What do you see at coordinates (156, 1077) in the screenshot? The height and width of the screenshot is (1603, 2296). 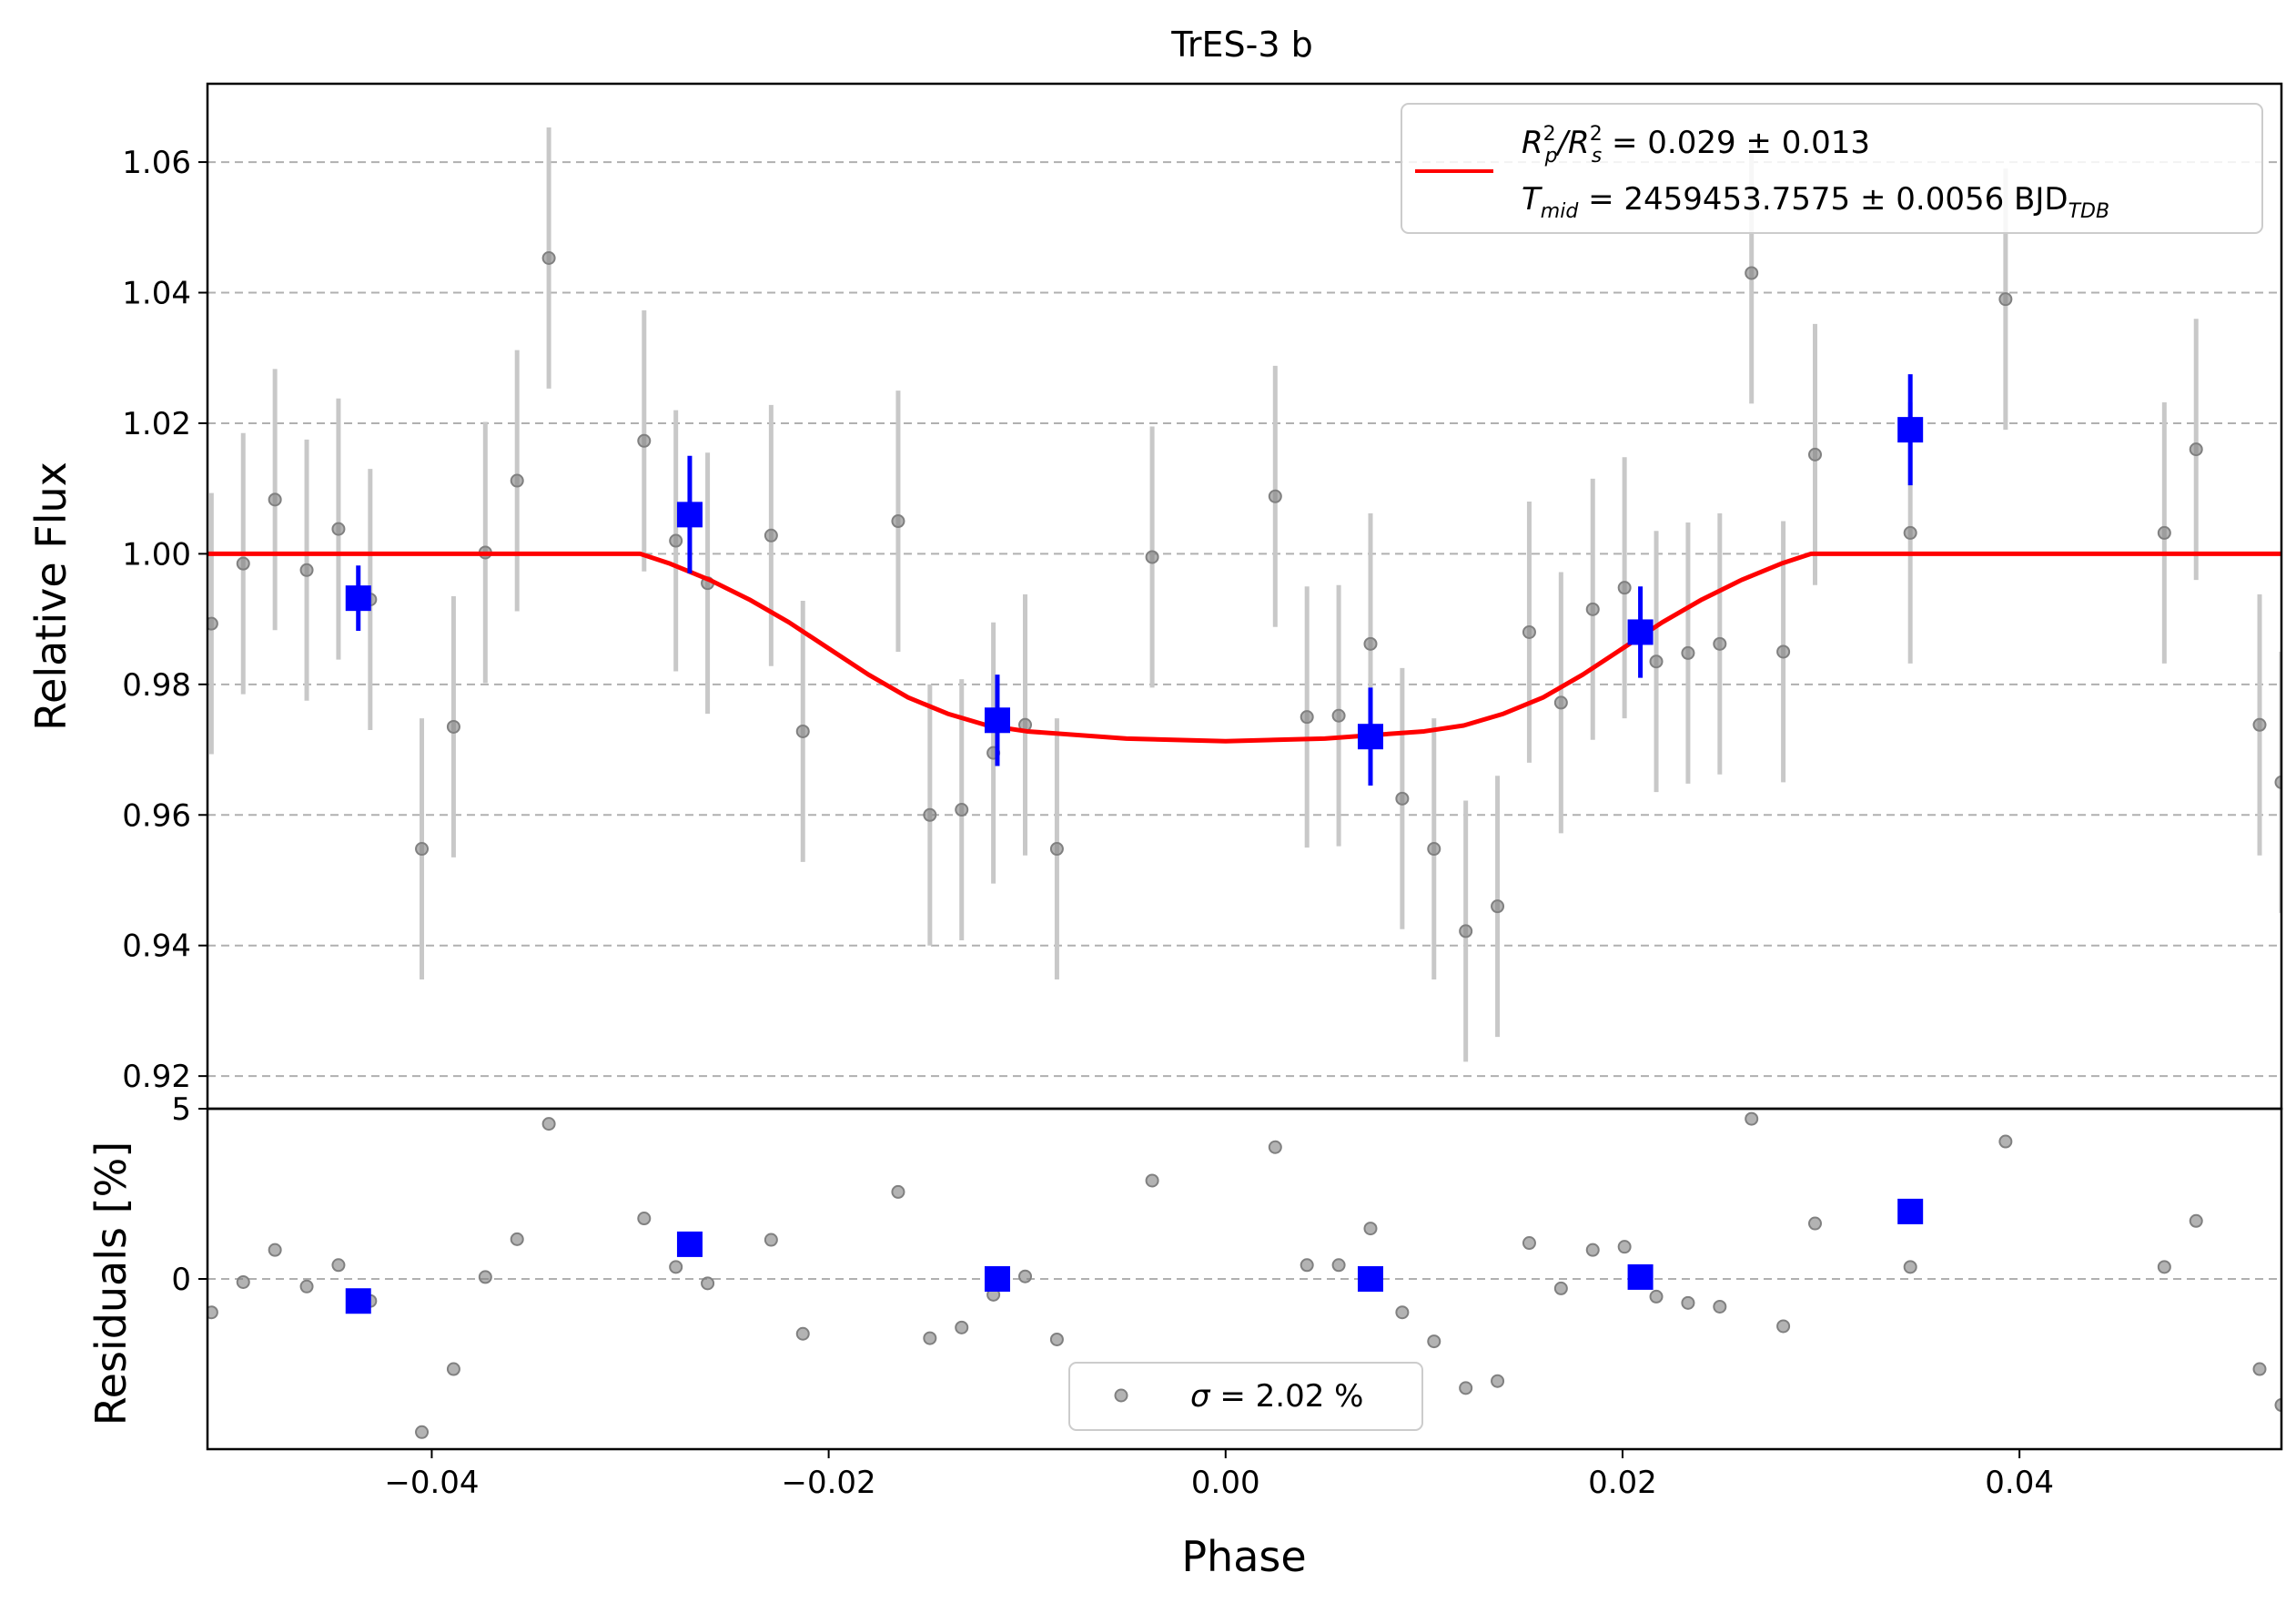 I see `main-y-tick-label: 0.92` at bounding box center [156, 1077].